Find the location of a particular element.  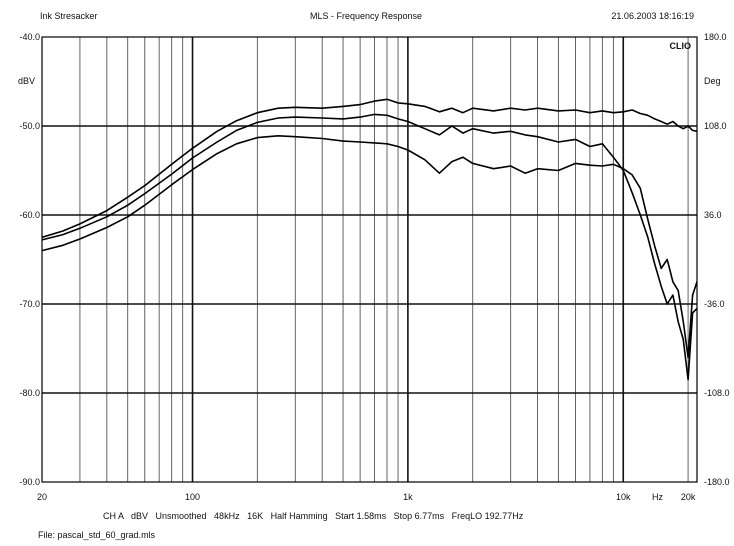

x-tick-label: 20 is located at coordinates (42, 497).